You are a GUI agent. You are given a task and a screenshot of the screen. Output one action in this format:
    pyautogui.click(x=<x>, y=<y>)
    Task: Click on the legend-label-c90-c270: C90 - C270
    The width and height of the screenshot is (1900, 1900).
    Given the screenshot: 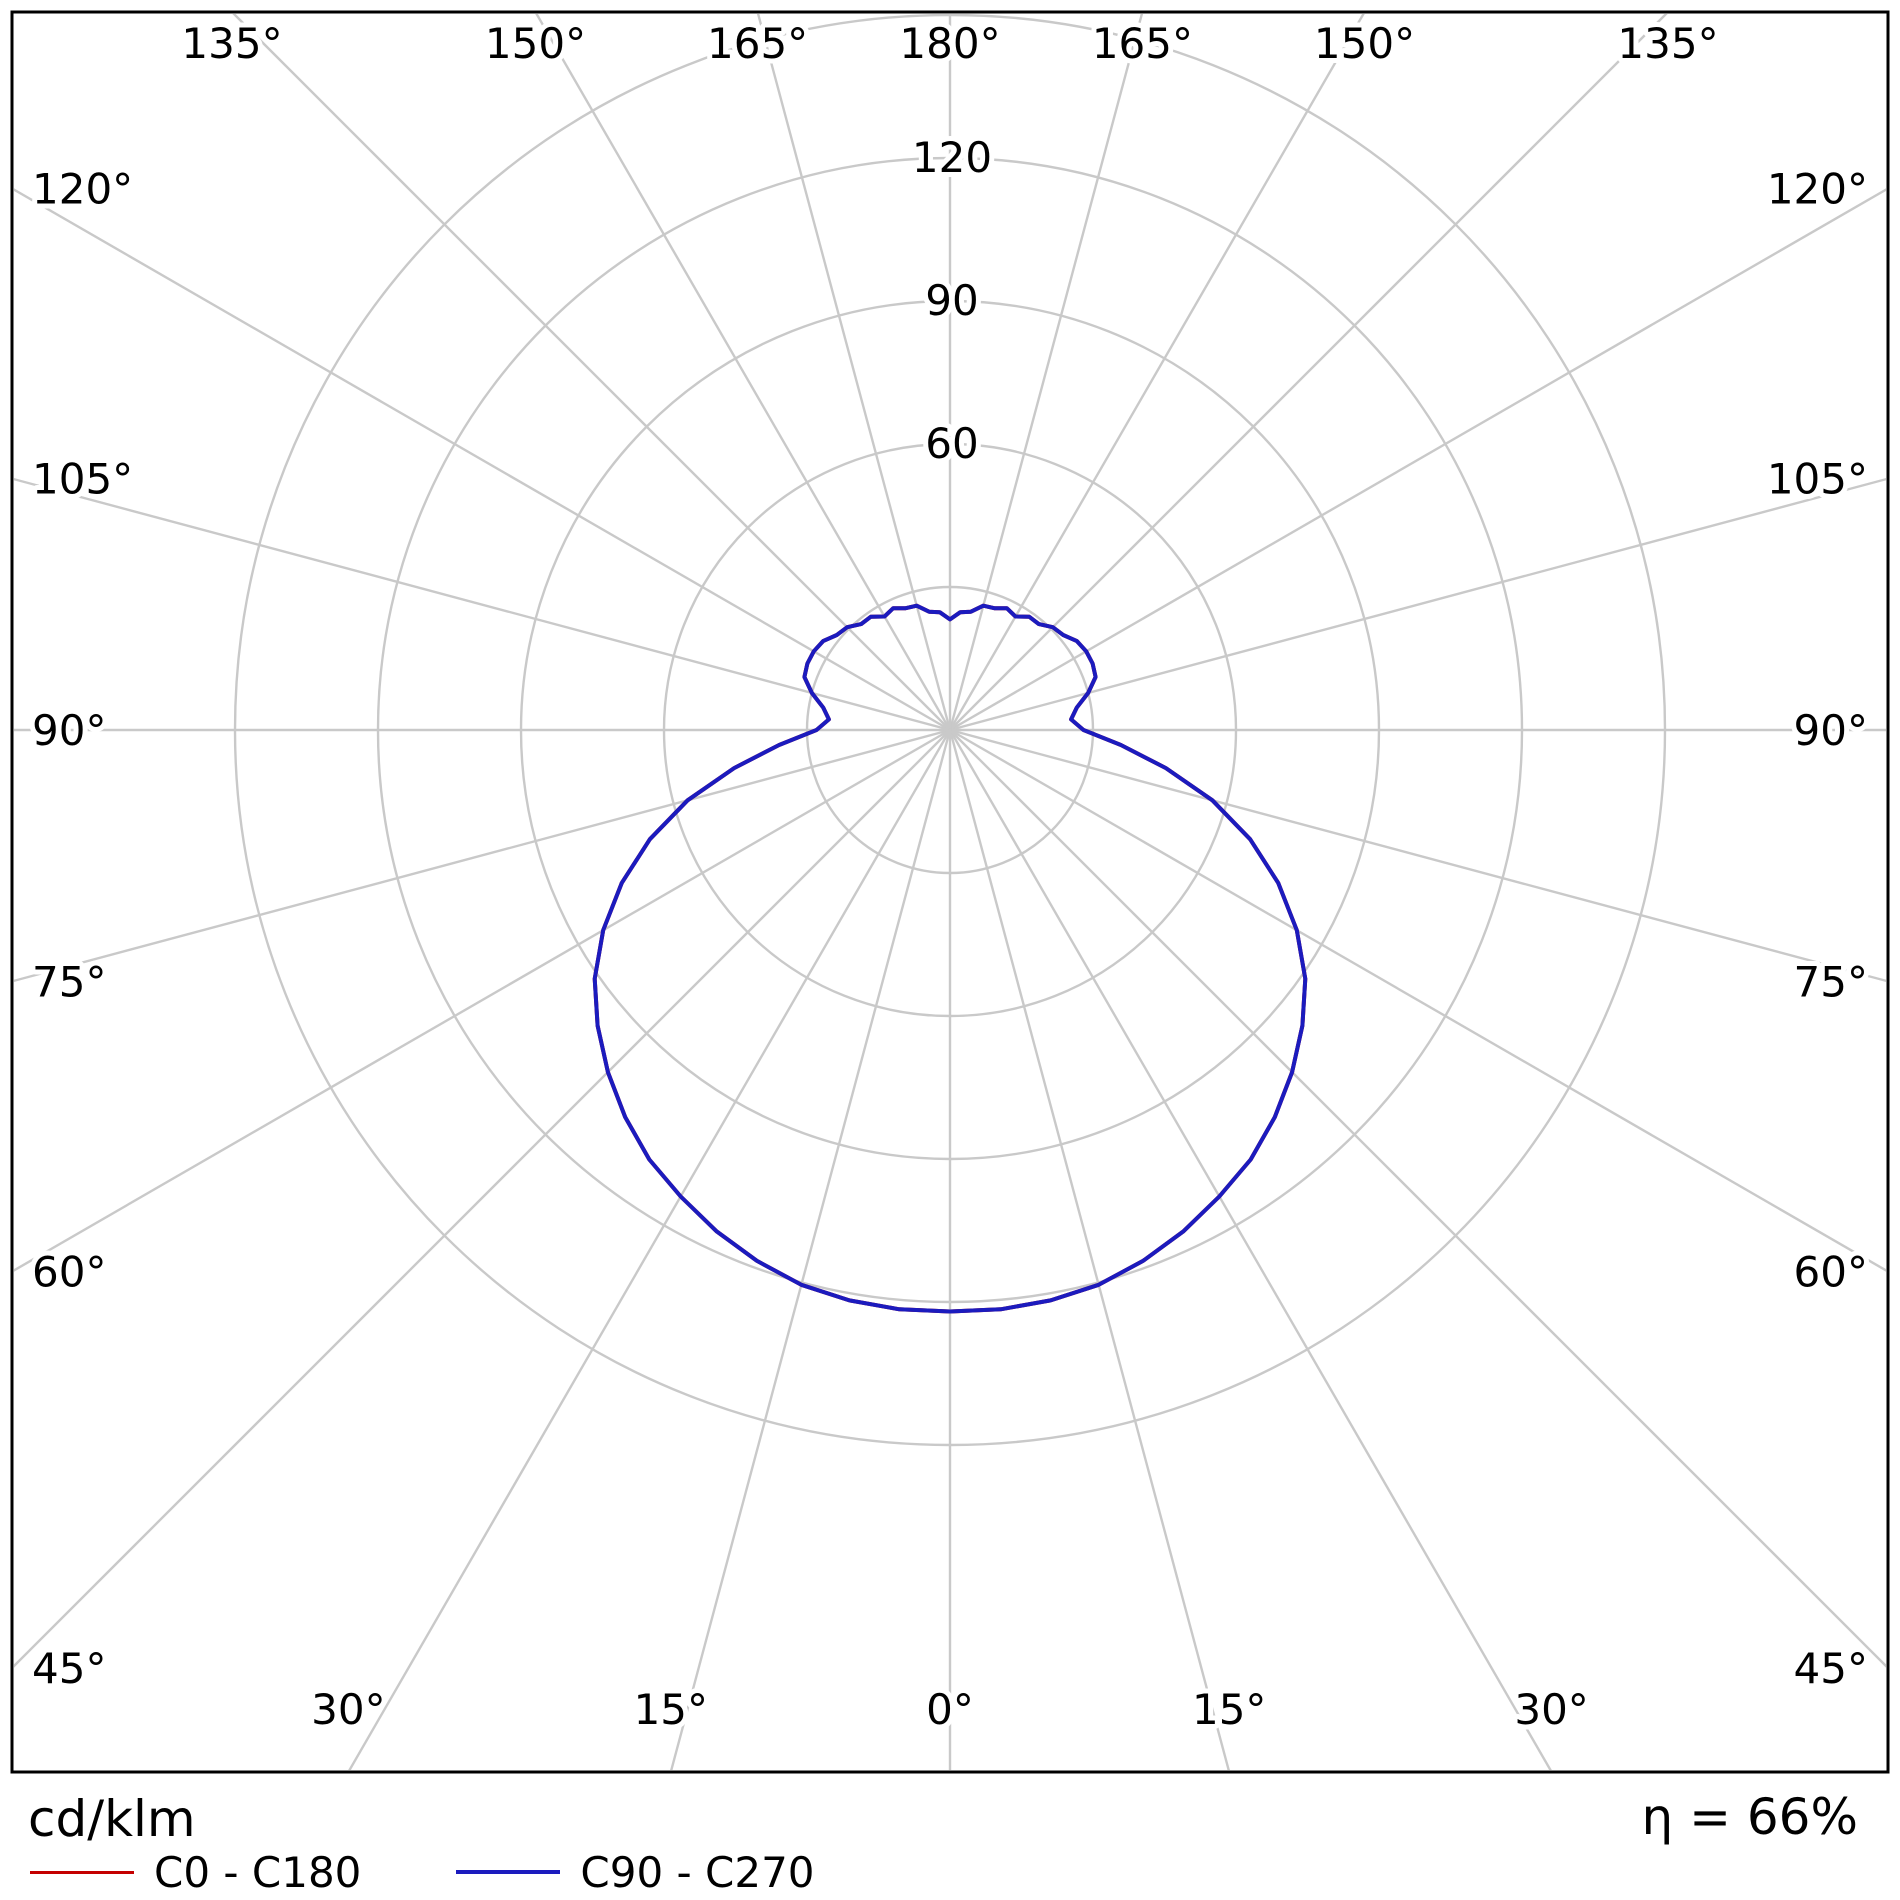 What is the action you would take?
    pyautogui.click(x=697, y=1872)
    